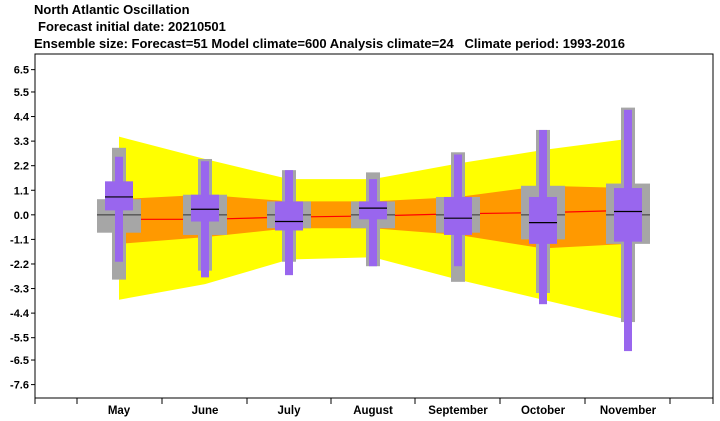  Describe the element at coordinates (19, 339) in the screenshot. I see `y-tick-label-11: -5.5` at that location.